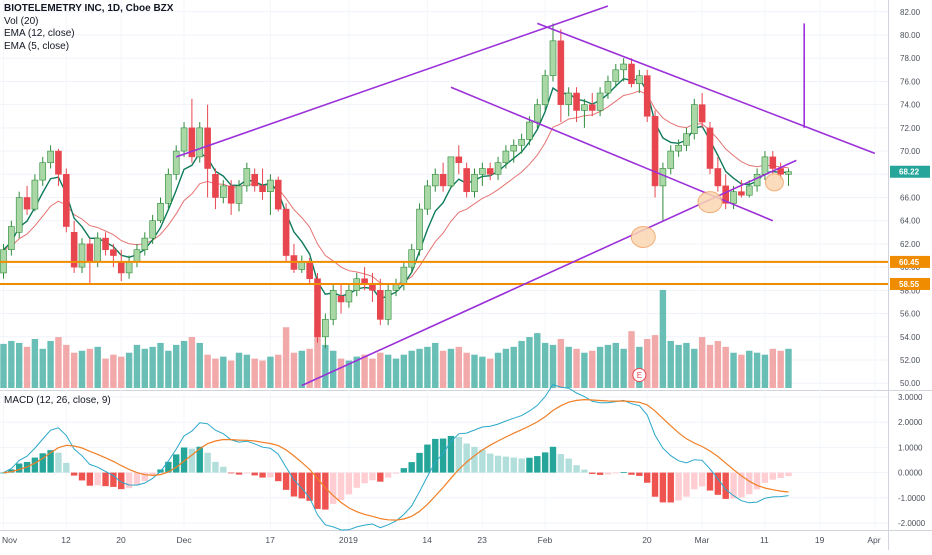 The image size is (932, 555). I want to click on legend-ema5: EMA (5, close), so click(37, 46).